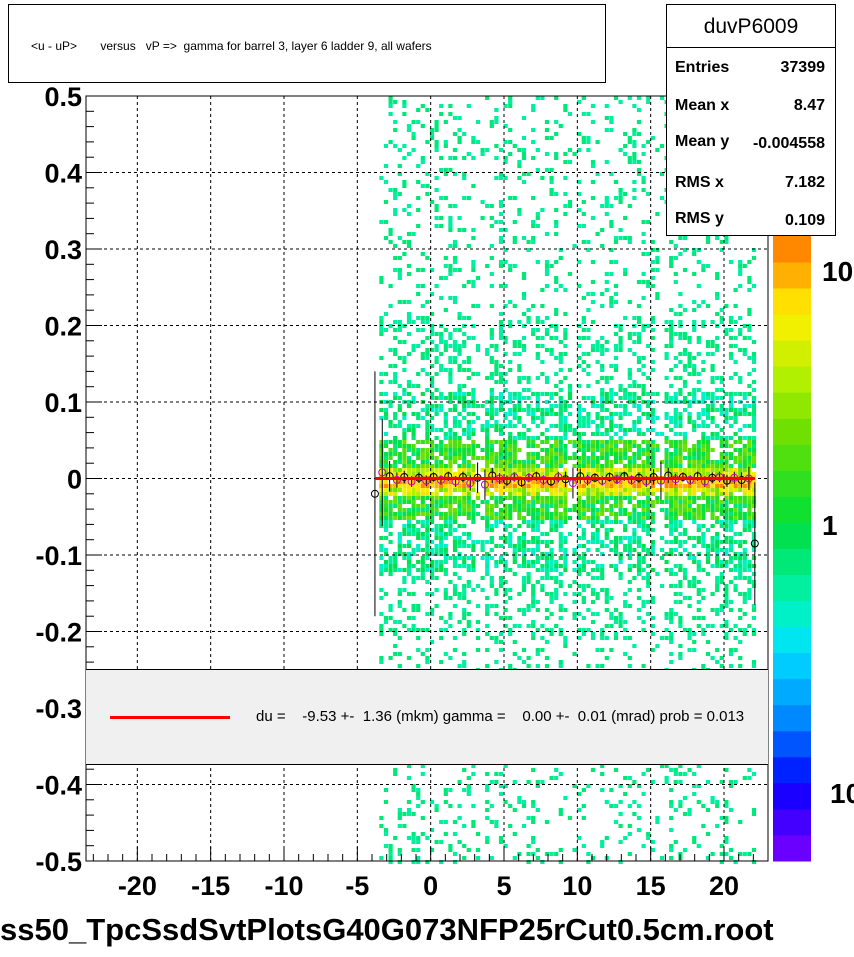  I want to click on x-tick-label: -10, so click(283, 886).